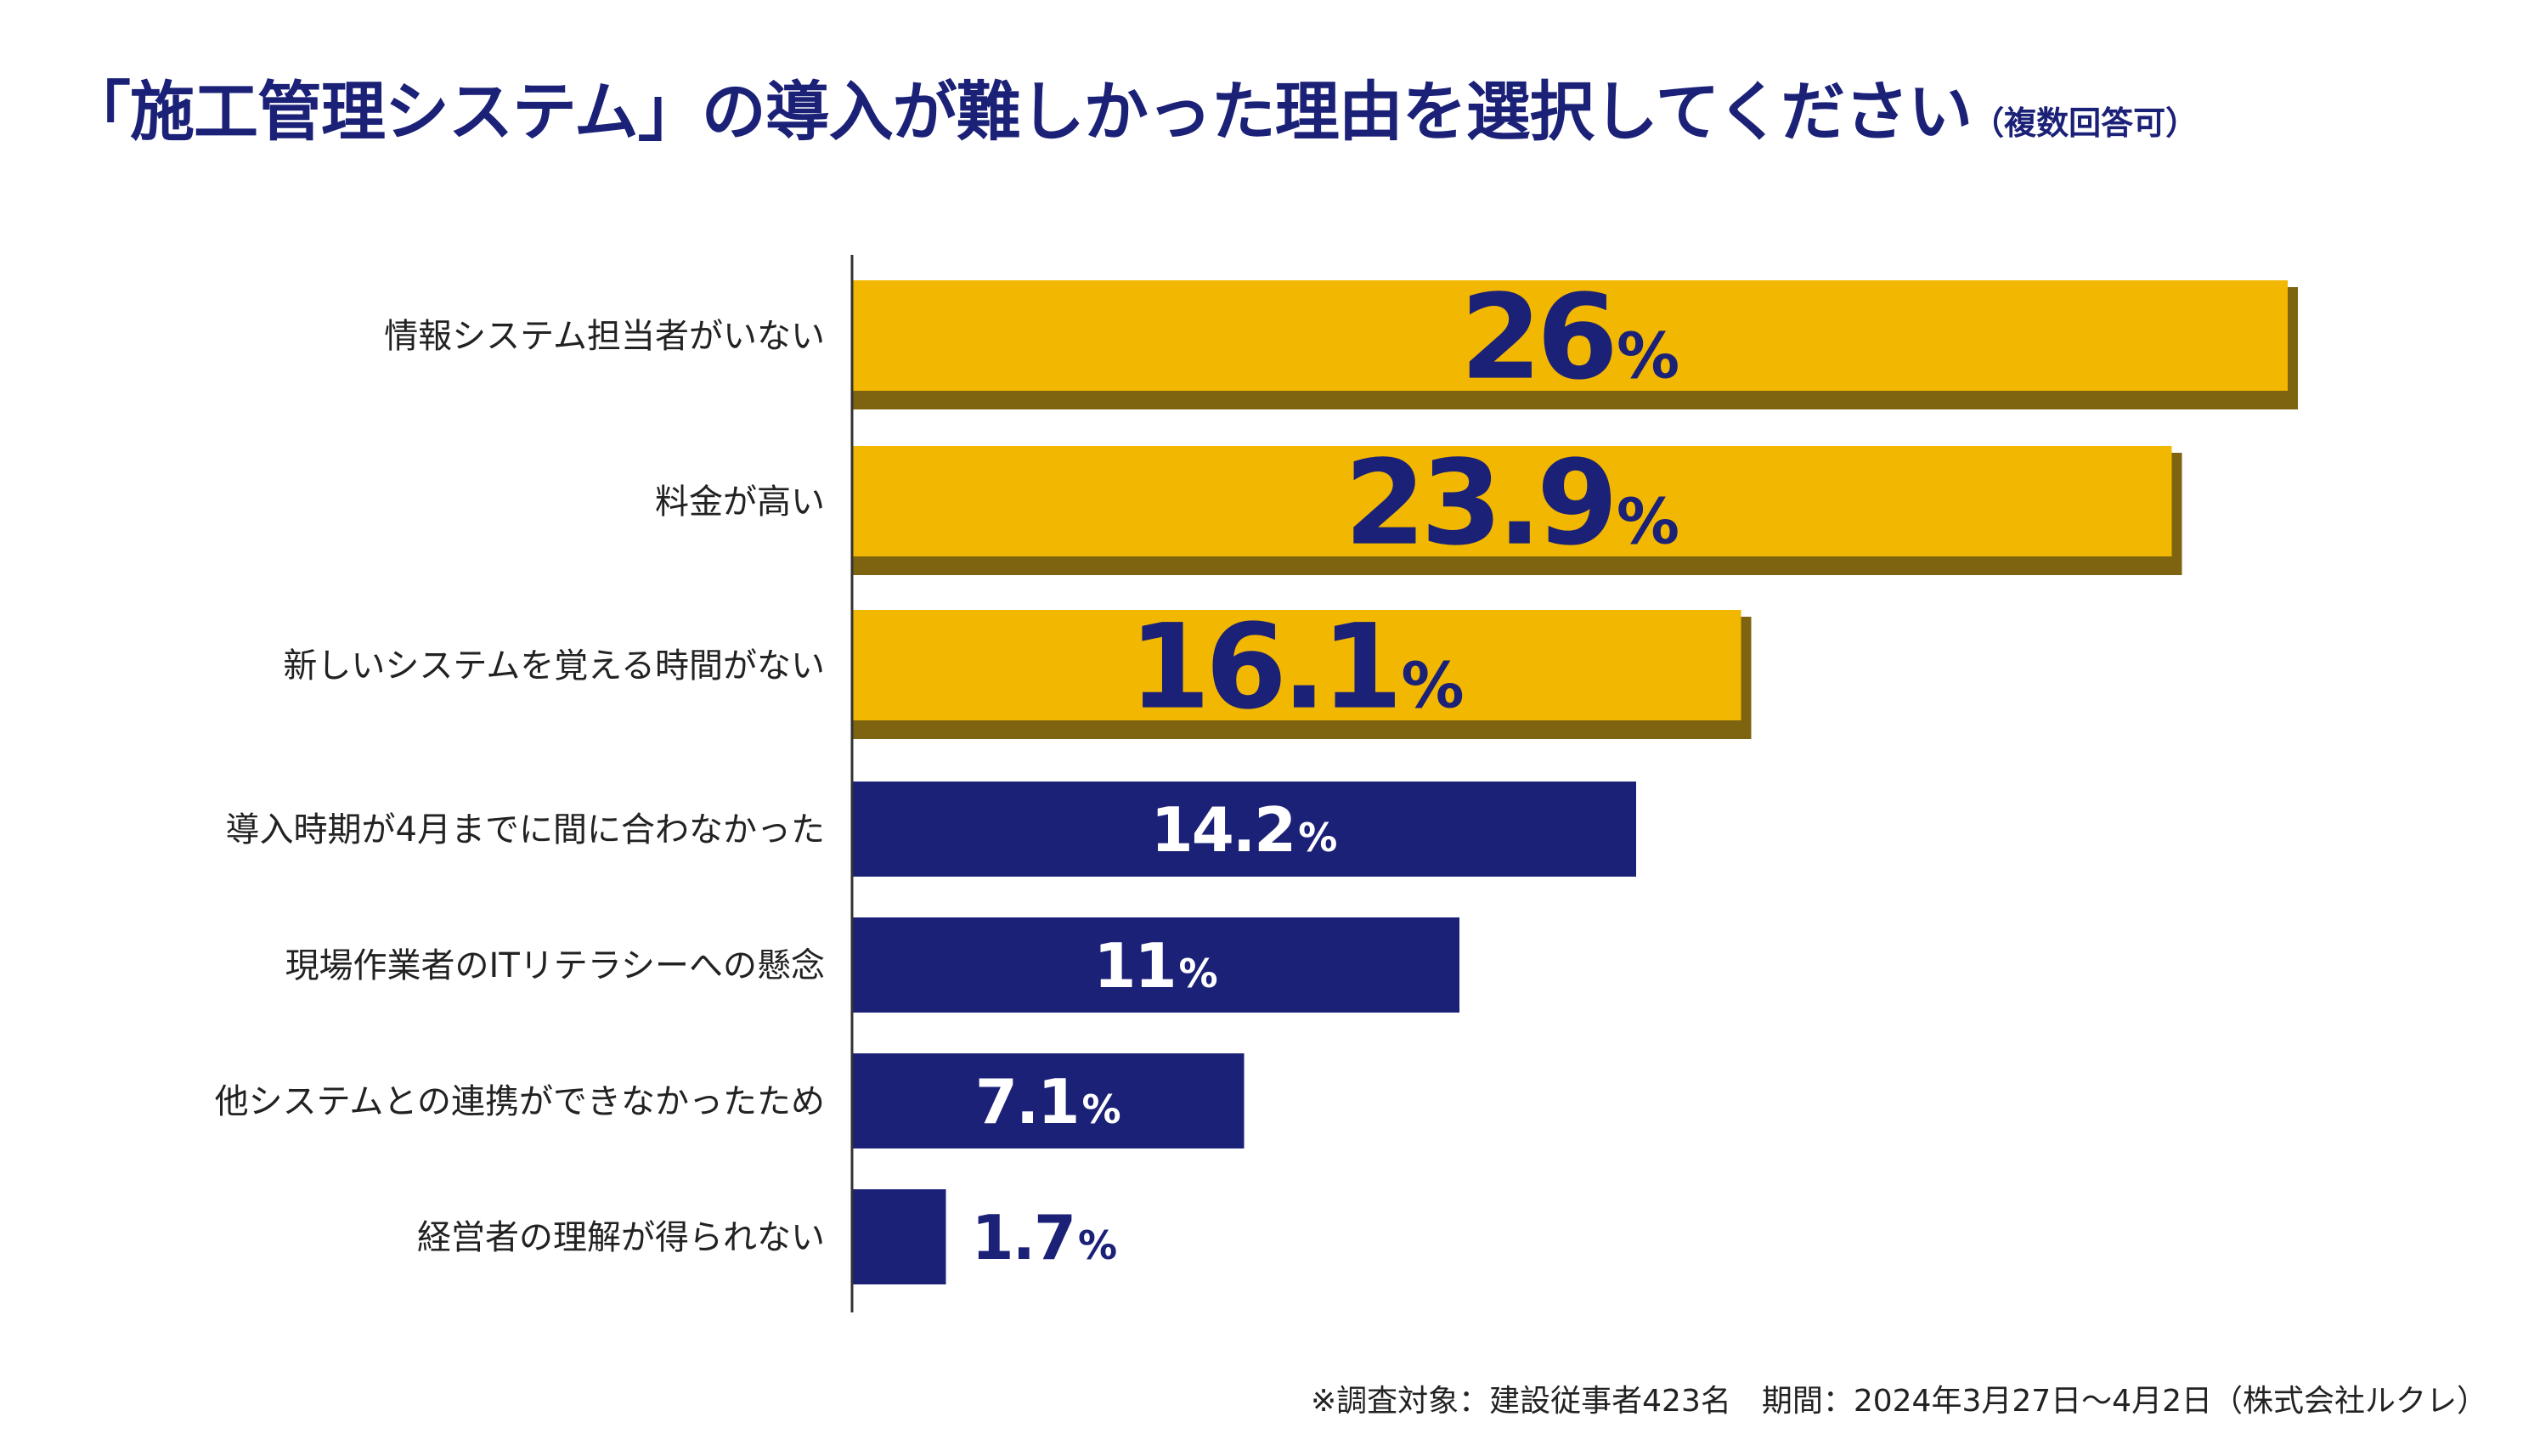 Image resolution: width=2540 pixels, height=1456 pixels. Describe the element at coordinates (2085, 123) in the screenshot. I see `chart-title-note: （複数回答可）` at that location.